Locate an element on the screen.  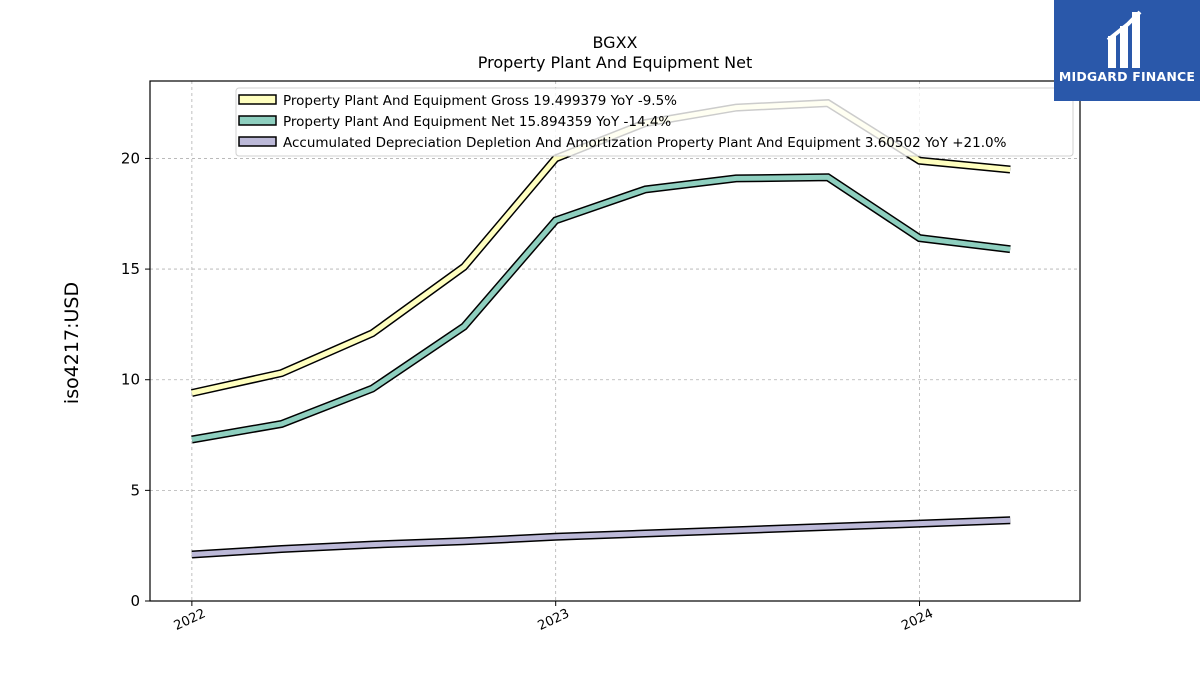
x-axis: 2022 2023 2024 is located at coordinates (554, 617).